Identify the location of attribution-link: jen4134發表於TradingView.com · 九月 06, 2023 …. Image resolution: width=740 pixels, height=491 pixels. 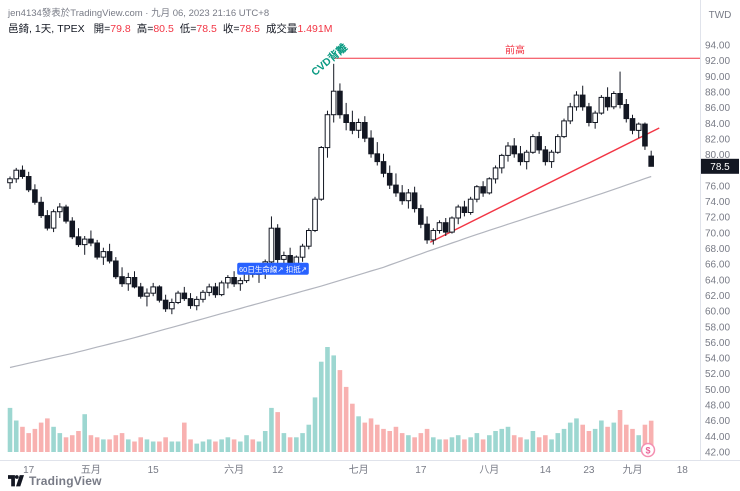
(139, 13).